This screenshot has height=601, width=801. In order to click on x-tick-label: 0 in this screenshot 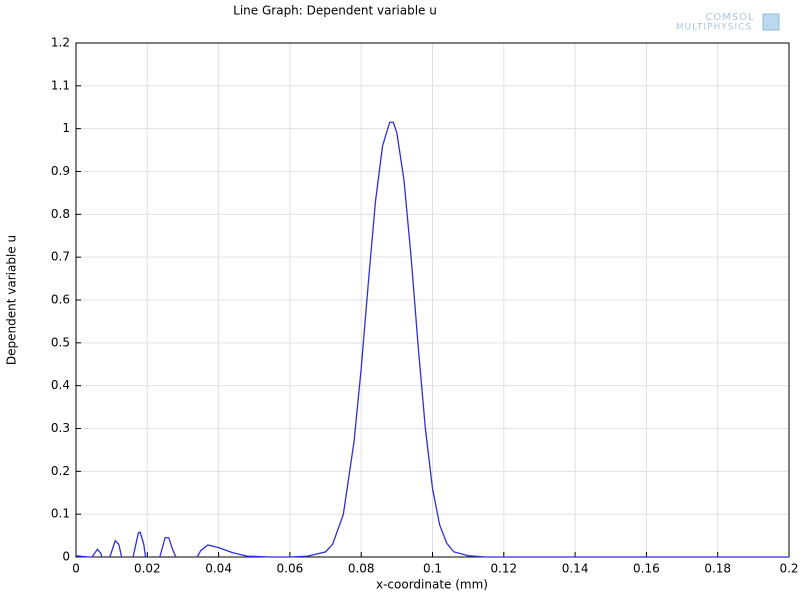, I will do `click(76, 569)`.